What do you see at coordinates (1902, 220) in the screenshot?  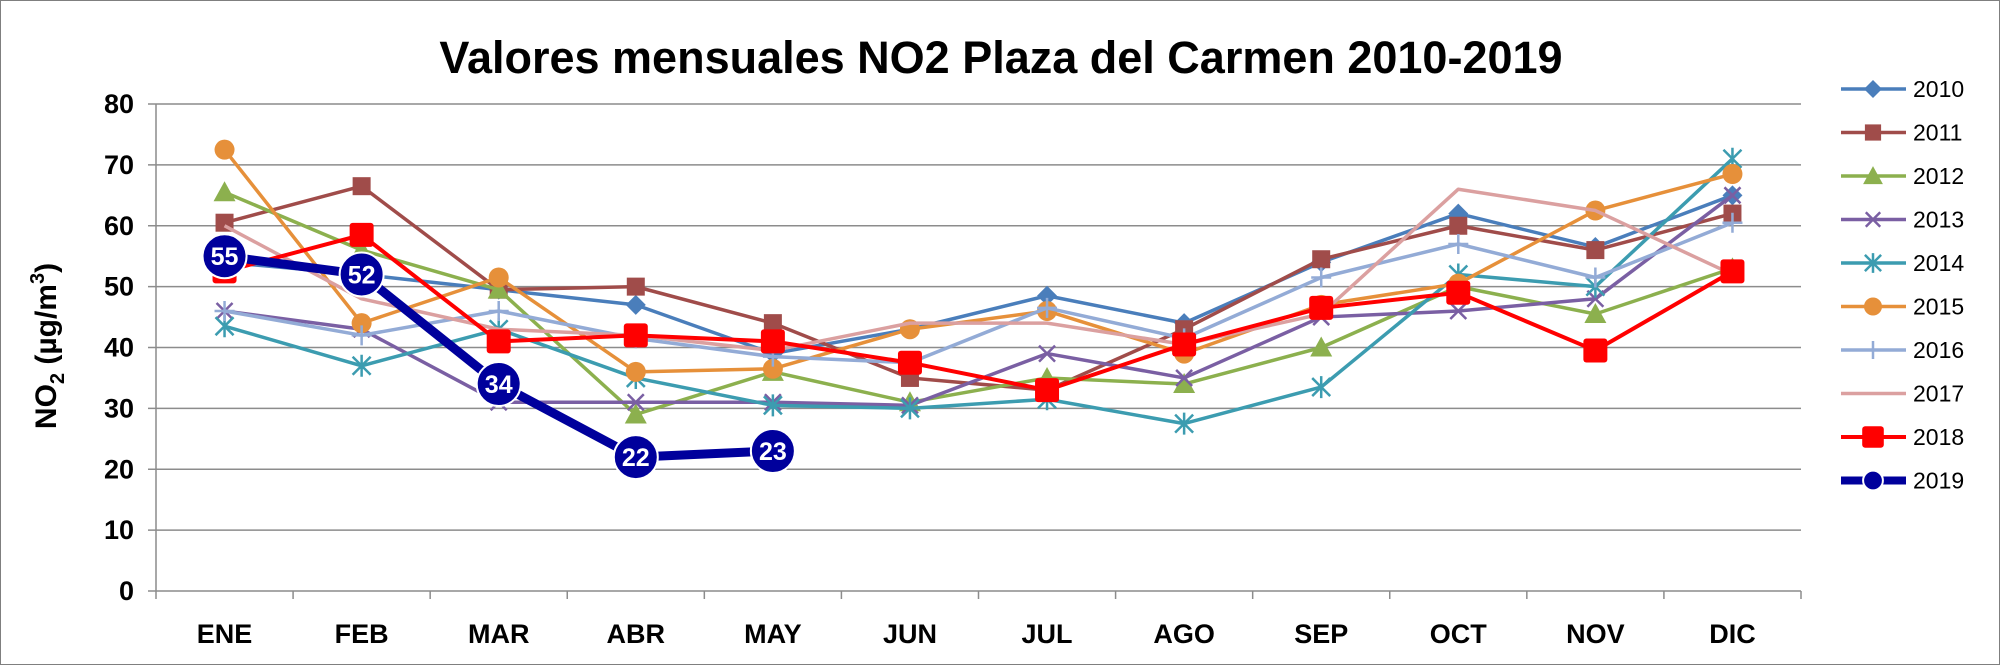 I see `legend-item-2013: 2013` at bounding box center [1902, 220].